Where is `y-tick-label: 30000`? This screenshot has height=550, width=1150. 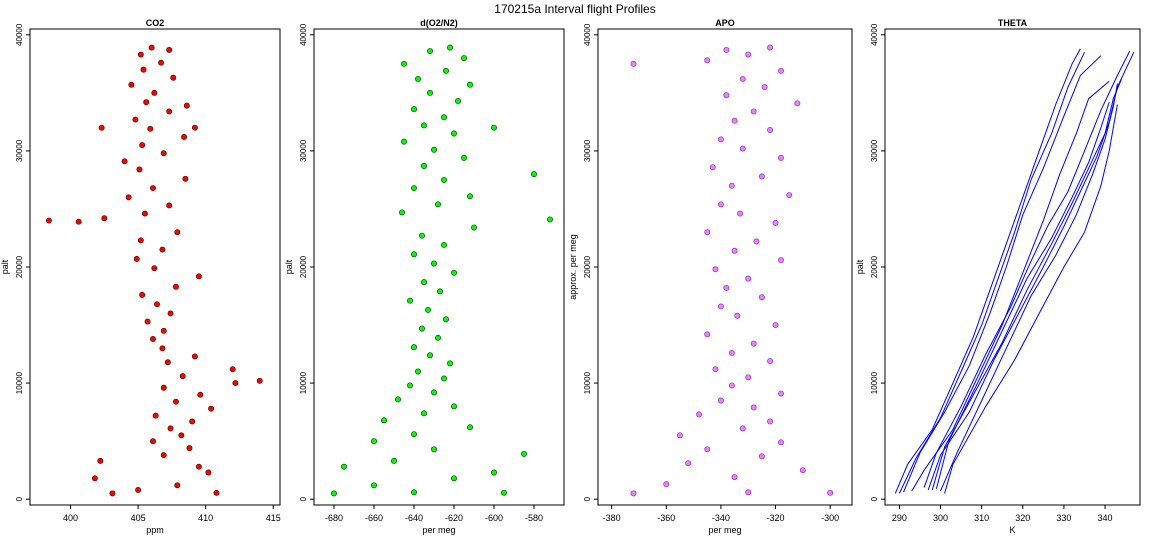
y-tick-label: 30000 is located at coordinates (19, 150).